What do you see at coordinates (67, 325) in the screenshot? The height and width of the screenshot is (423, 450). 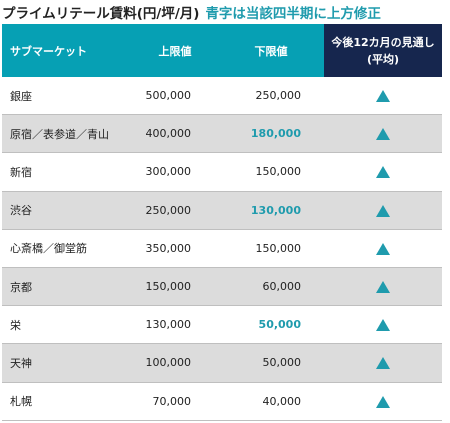 I see `cell-submarket: 栄` at bounding box center [67, 325].